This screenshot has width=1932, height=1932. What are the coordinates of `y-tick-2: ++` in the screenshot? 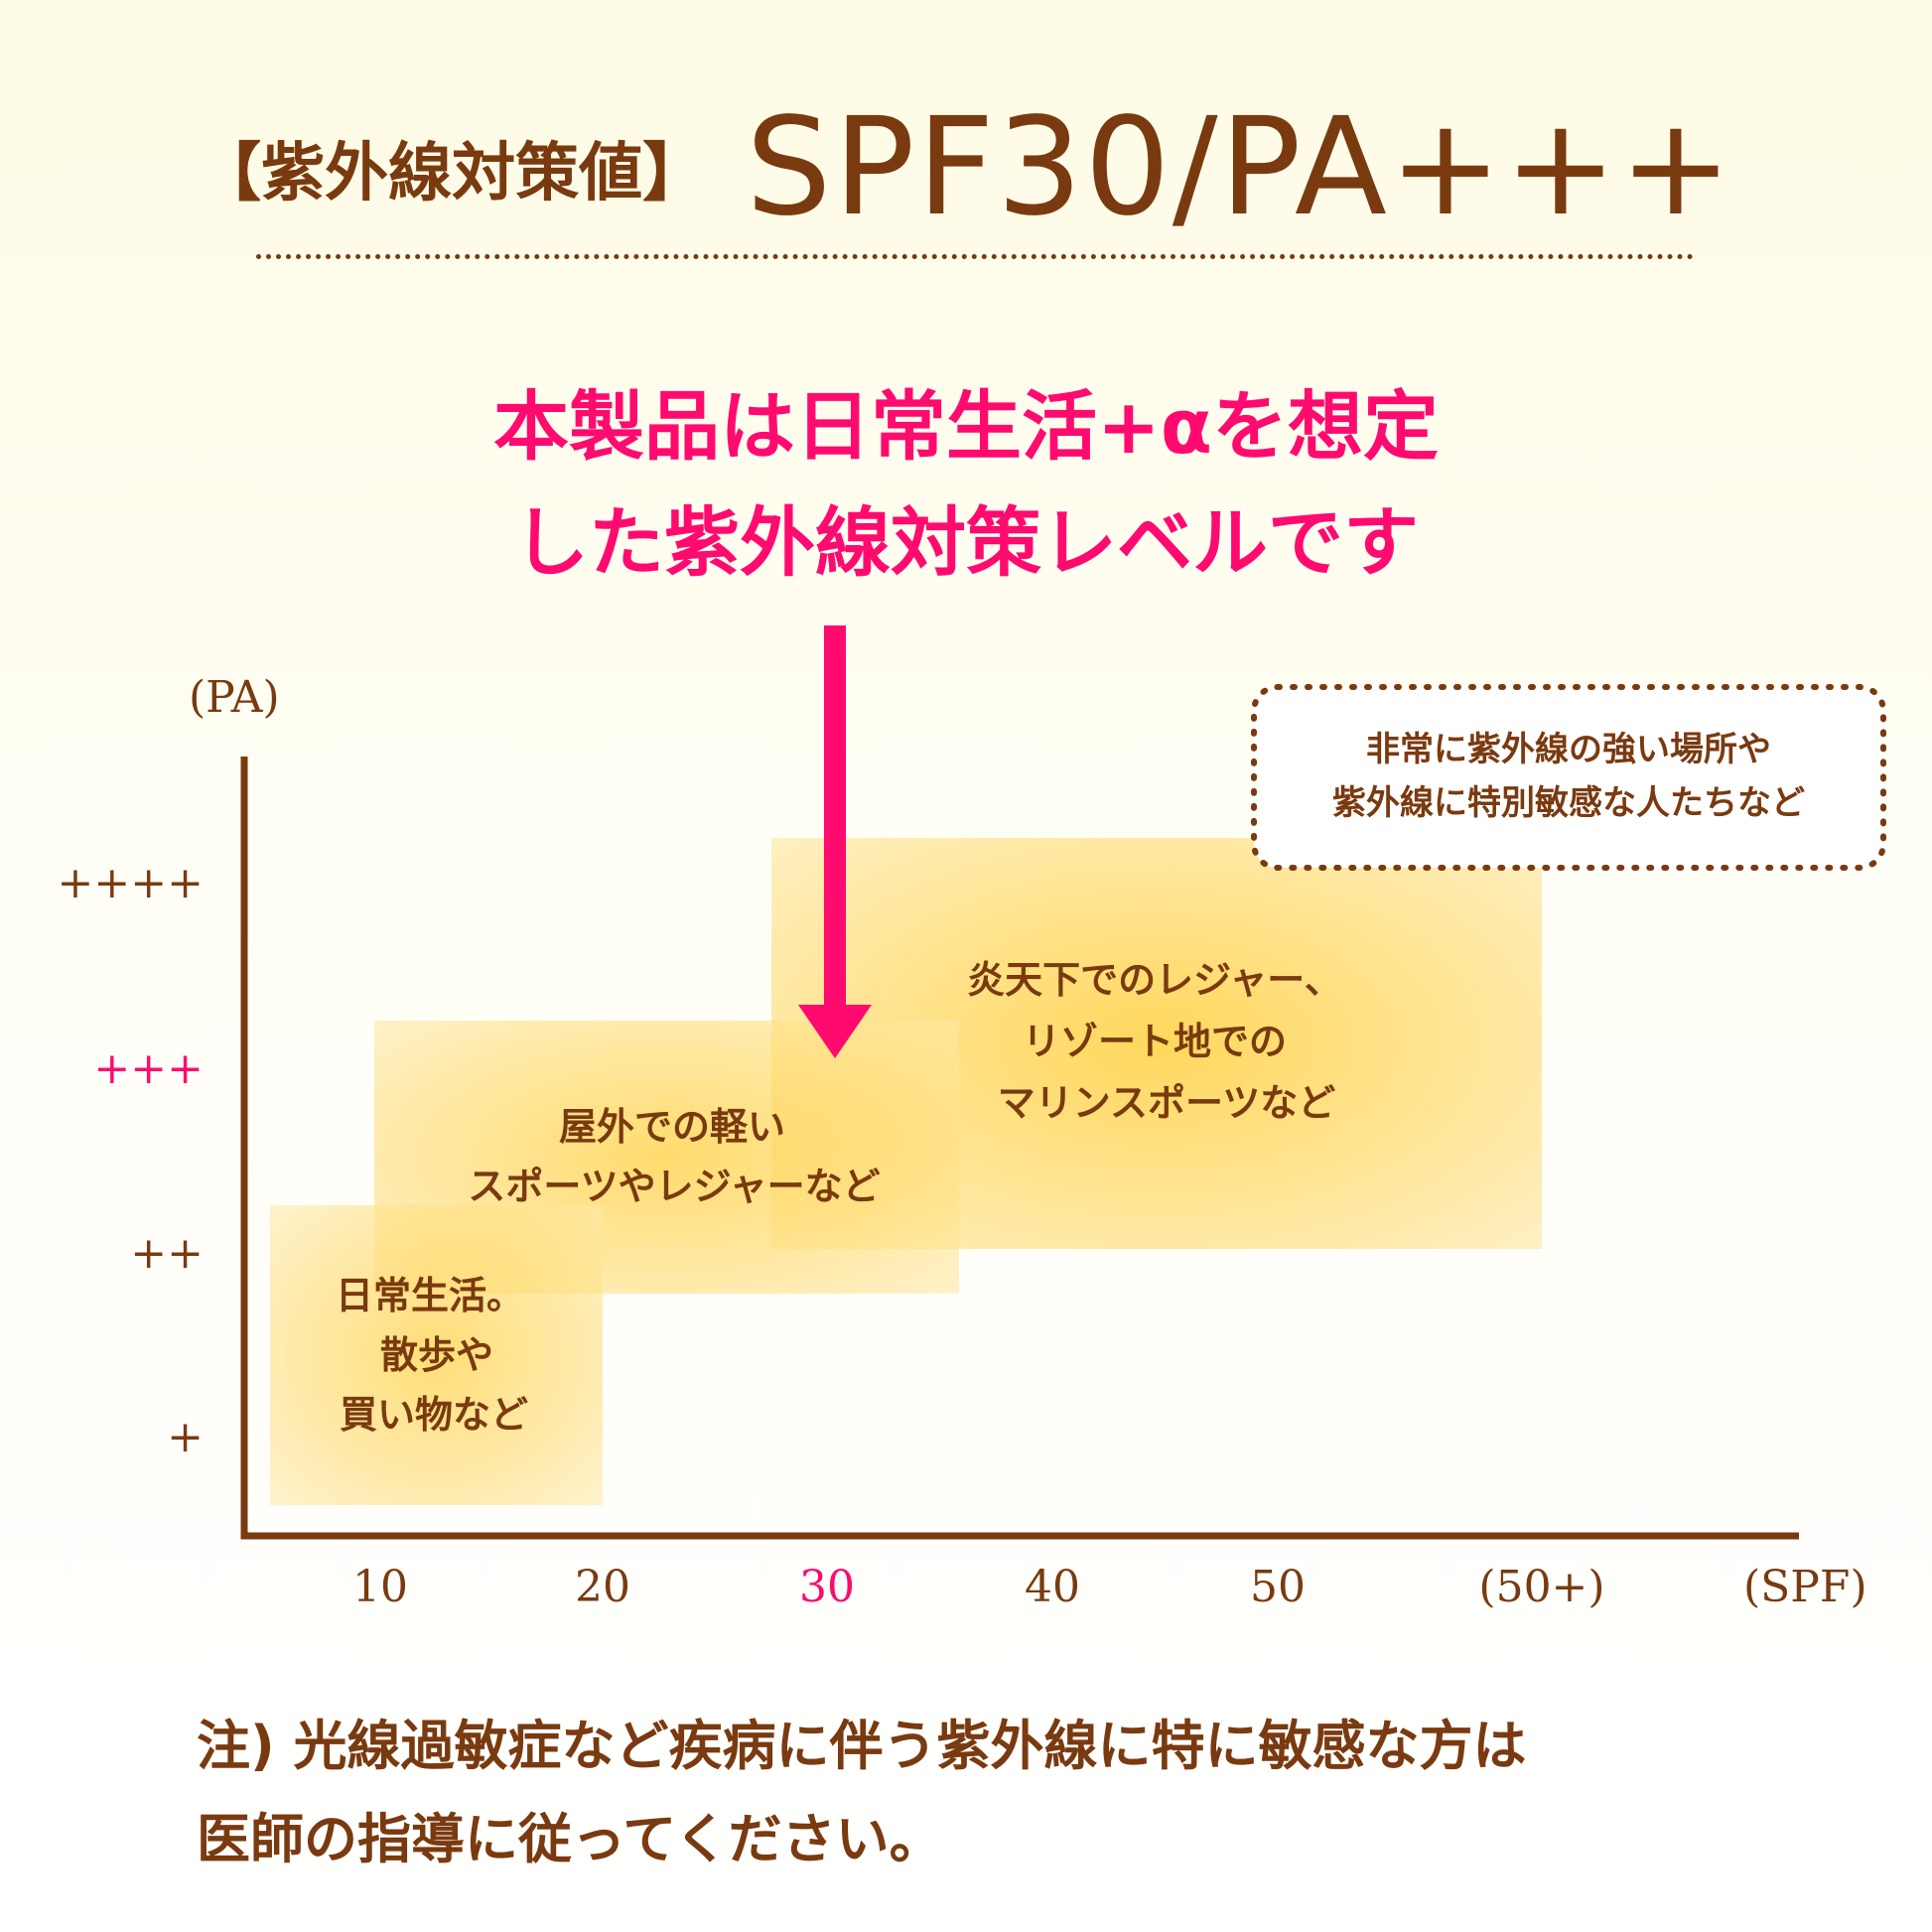 It's located at (167, 1254).